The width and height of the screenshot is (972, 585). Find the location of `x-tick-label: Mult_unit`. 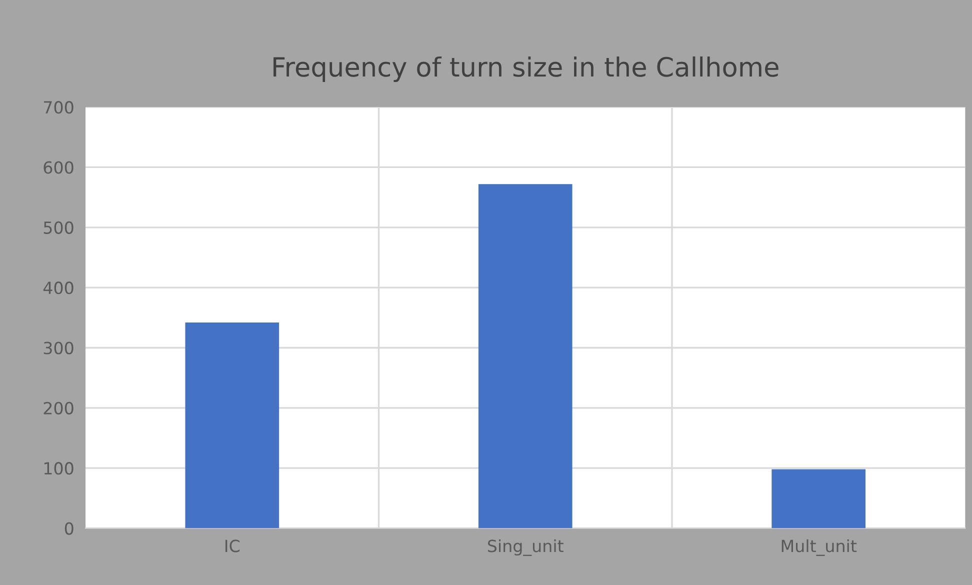

x-tick-label: Mult_unit is located at coordinates (819, 547).